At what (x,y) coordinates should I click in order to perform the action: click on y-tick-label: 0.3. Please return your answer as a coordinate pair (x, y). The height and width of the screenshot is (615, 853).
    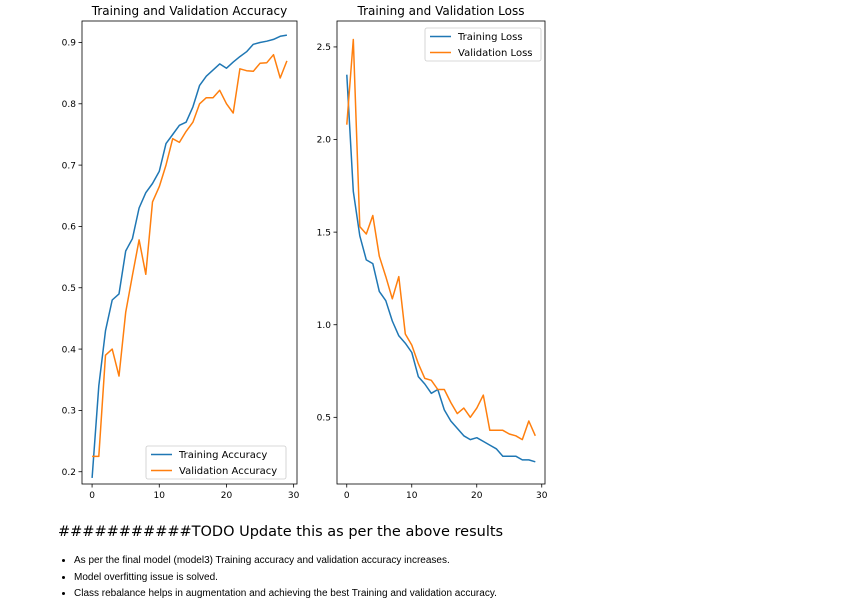
    Looking at the image, I should click on (69, 412).